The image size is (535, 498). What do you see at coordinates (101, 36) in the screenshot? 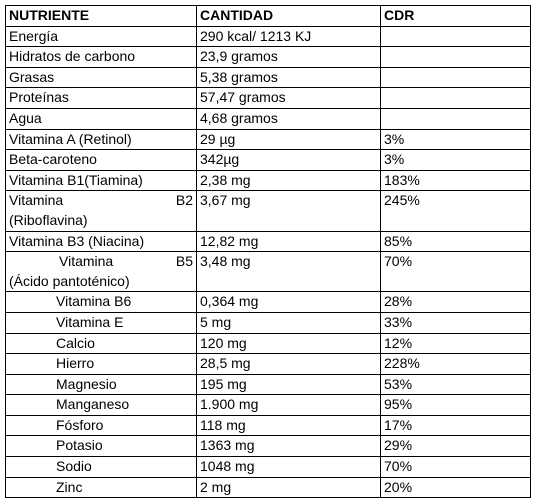
I see `cell: Energía` at bounding box center [101, 36].